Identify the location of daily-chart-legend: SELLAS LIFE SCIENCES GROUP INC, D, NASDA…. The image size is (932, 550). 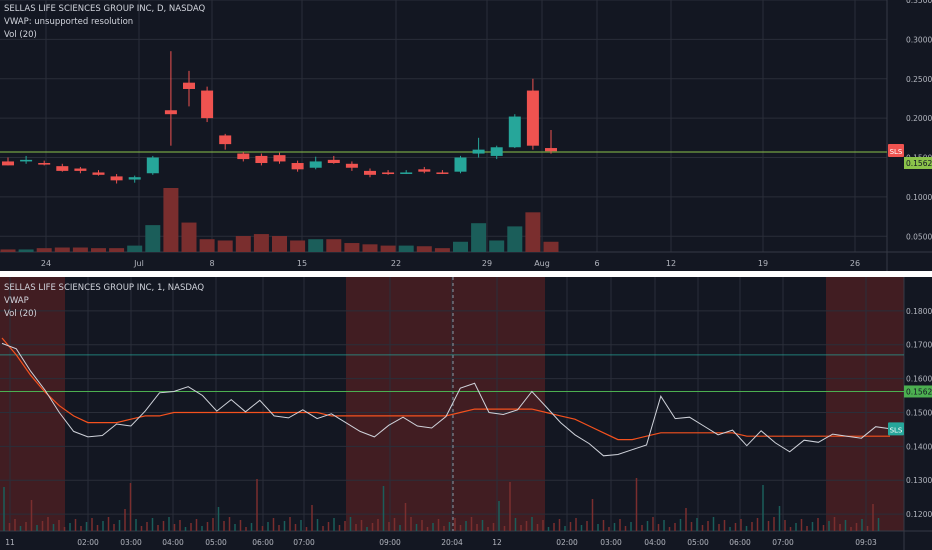
(104, 22).